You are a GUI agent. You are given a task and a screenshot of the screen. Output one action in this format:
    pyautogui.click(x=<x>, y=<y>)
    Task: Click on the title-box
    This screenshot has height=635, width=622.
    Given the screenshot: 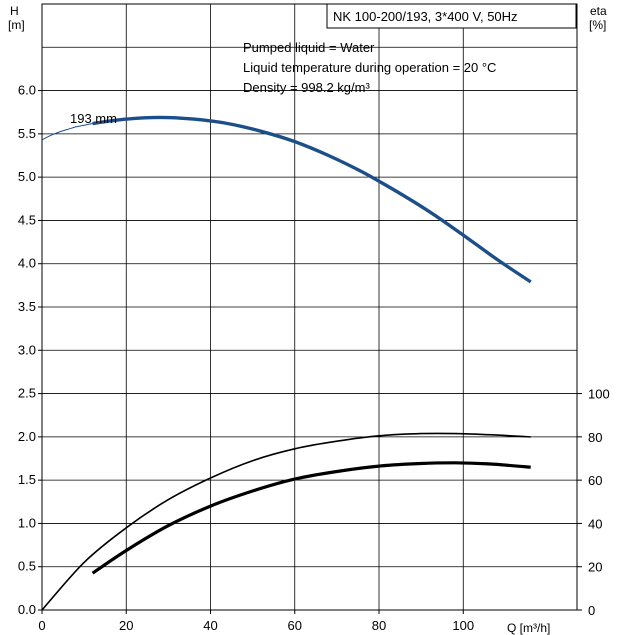 What is the action you would take?
    pyautogui.click(x=451, y=16)
    